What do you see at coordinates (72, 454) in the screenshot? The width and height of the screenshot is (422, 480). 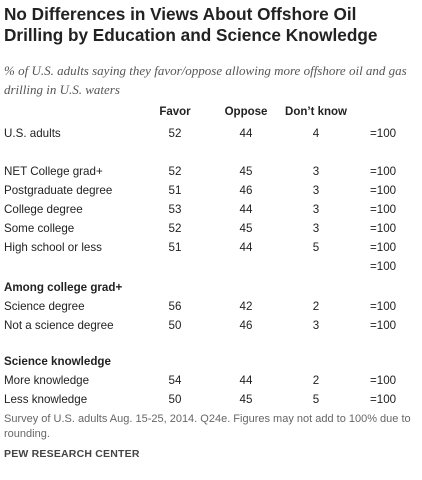 I see `source-label: PEW RESEARCH CENTER` at bounding box center [72, 454].